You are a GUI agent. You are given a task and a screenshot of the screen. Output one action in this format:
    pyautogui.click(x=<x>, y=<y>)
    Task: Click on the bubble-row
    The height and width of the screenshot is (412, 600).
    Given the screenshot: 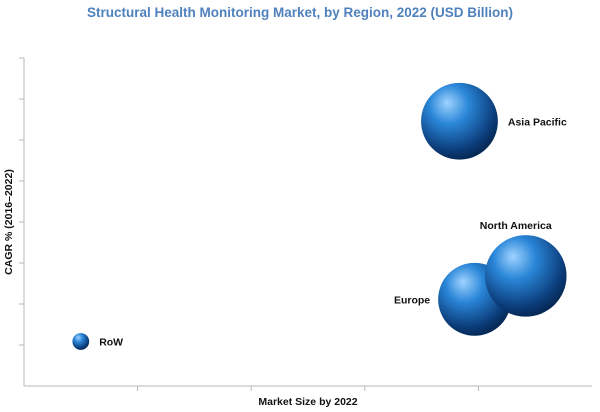 What is the action you would take?
    pyautogui.click(x=81, y=341)
    